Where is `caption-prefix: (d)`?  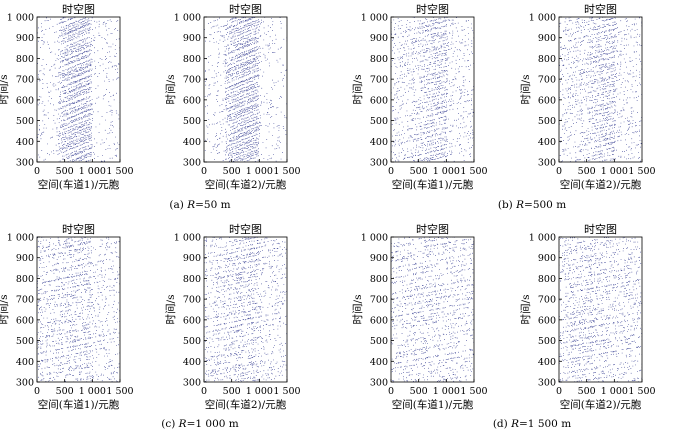
caption-prefix: (d) is located at coordinates (502, 424).